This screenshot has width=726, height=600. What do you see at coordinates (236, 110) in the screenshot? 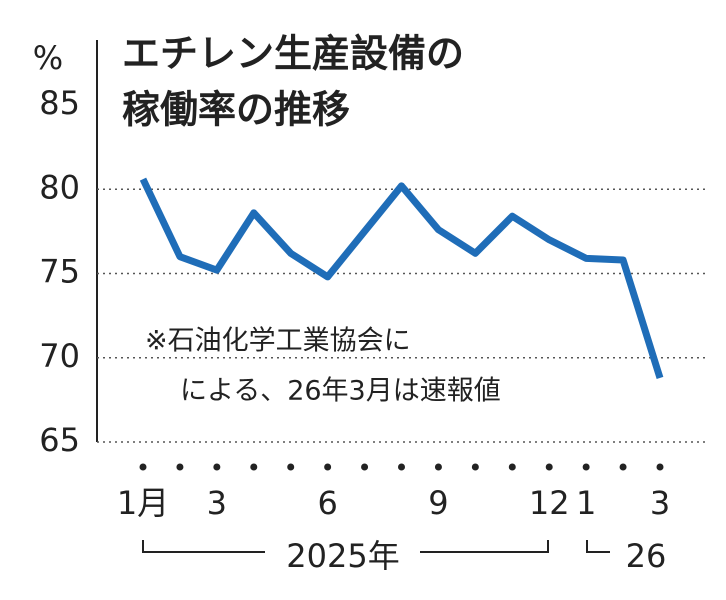
I see `chart-title: 稼働率の推移` at bounding box center [236, 110].